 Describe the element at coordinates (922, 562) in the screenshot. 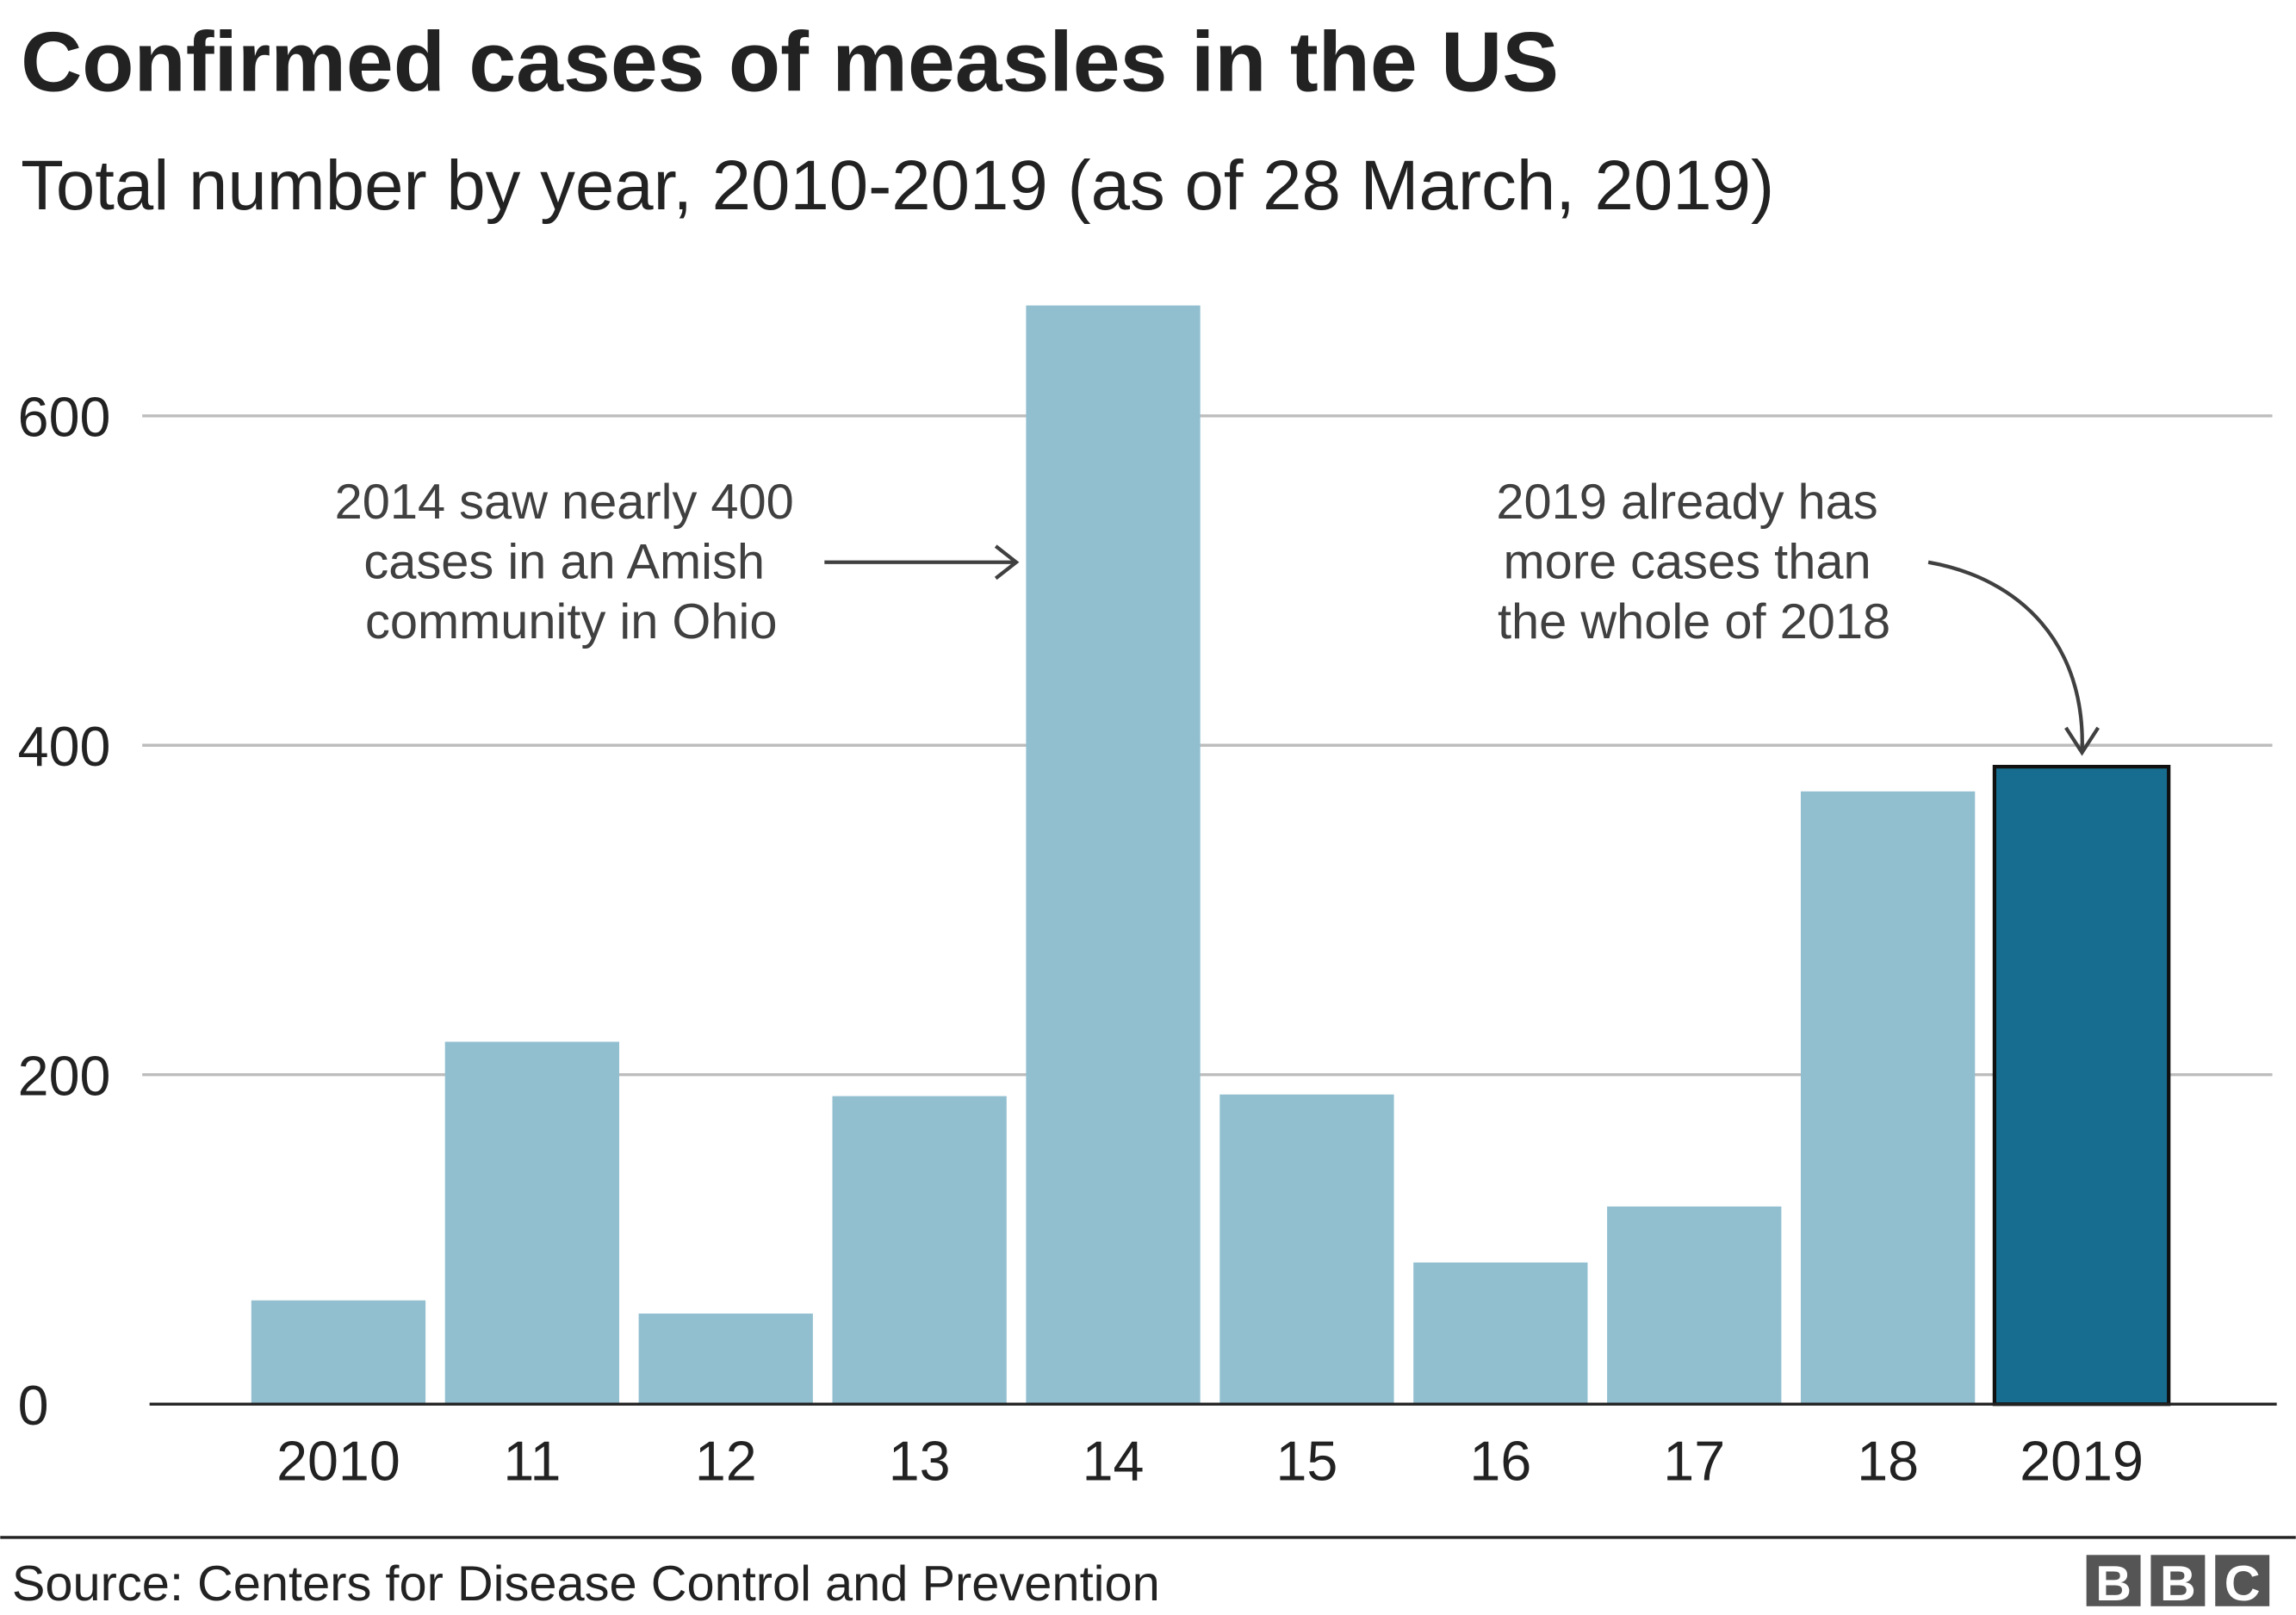

I see `arrow-icon` at that location.